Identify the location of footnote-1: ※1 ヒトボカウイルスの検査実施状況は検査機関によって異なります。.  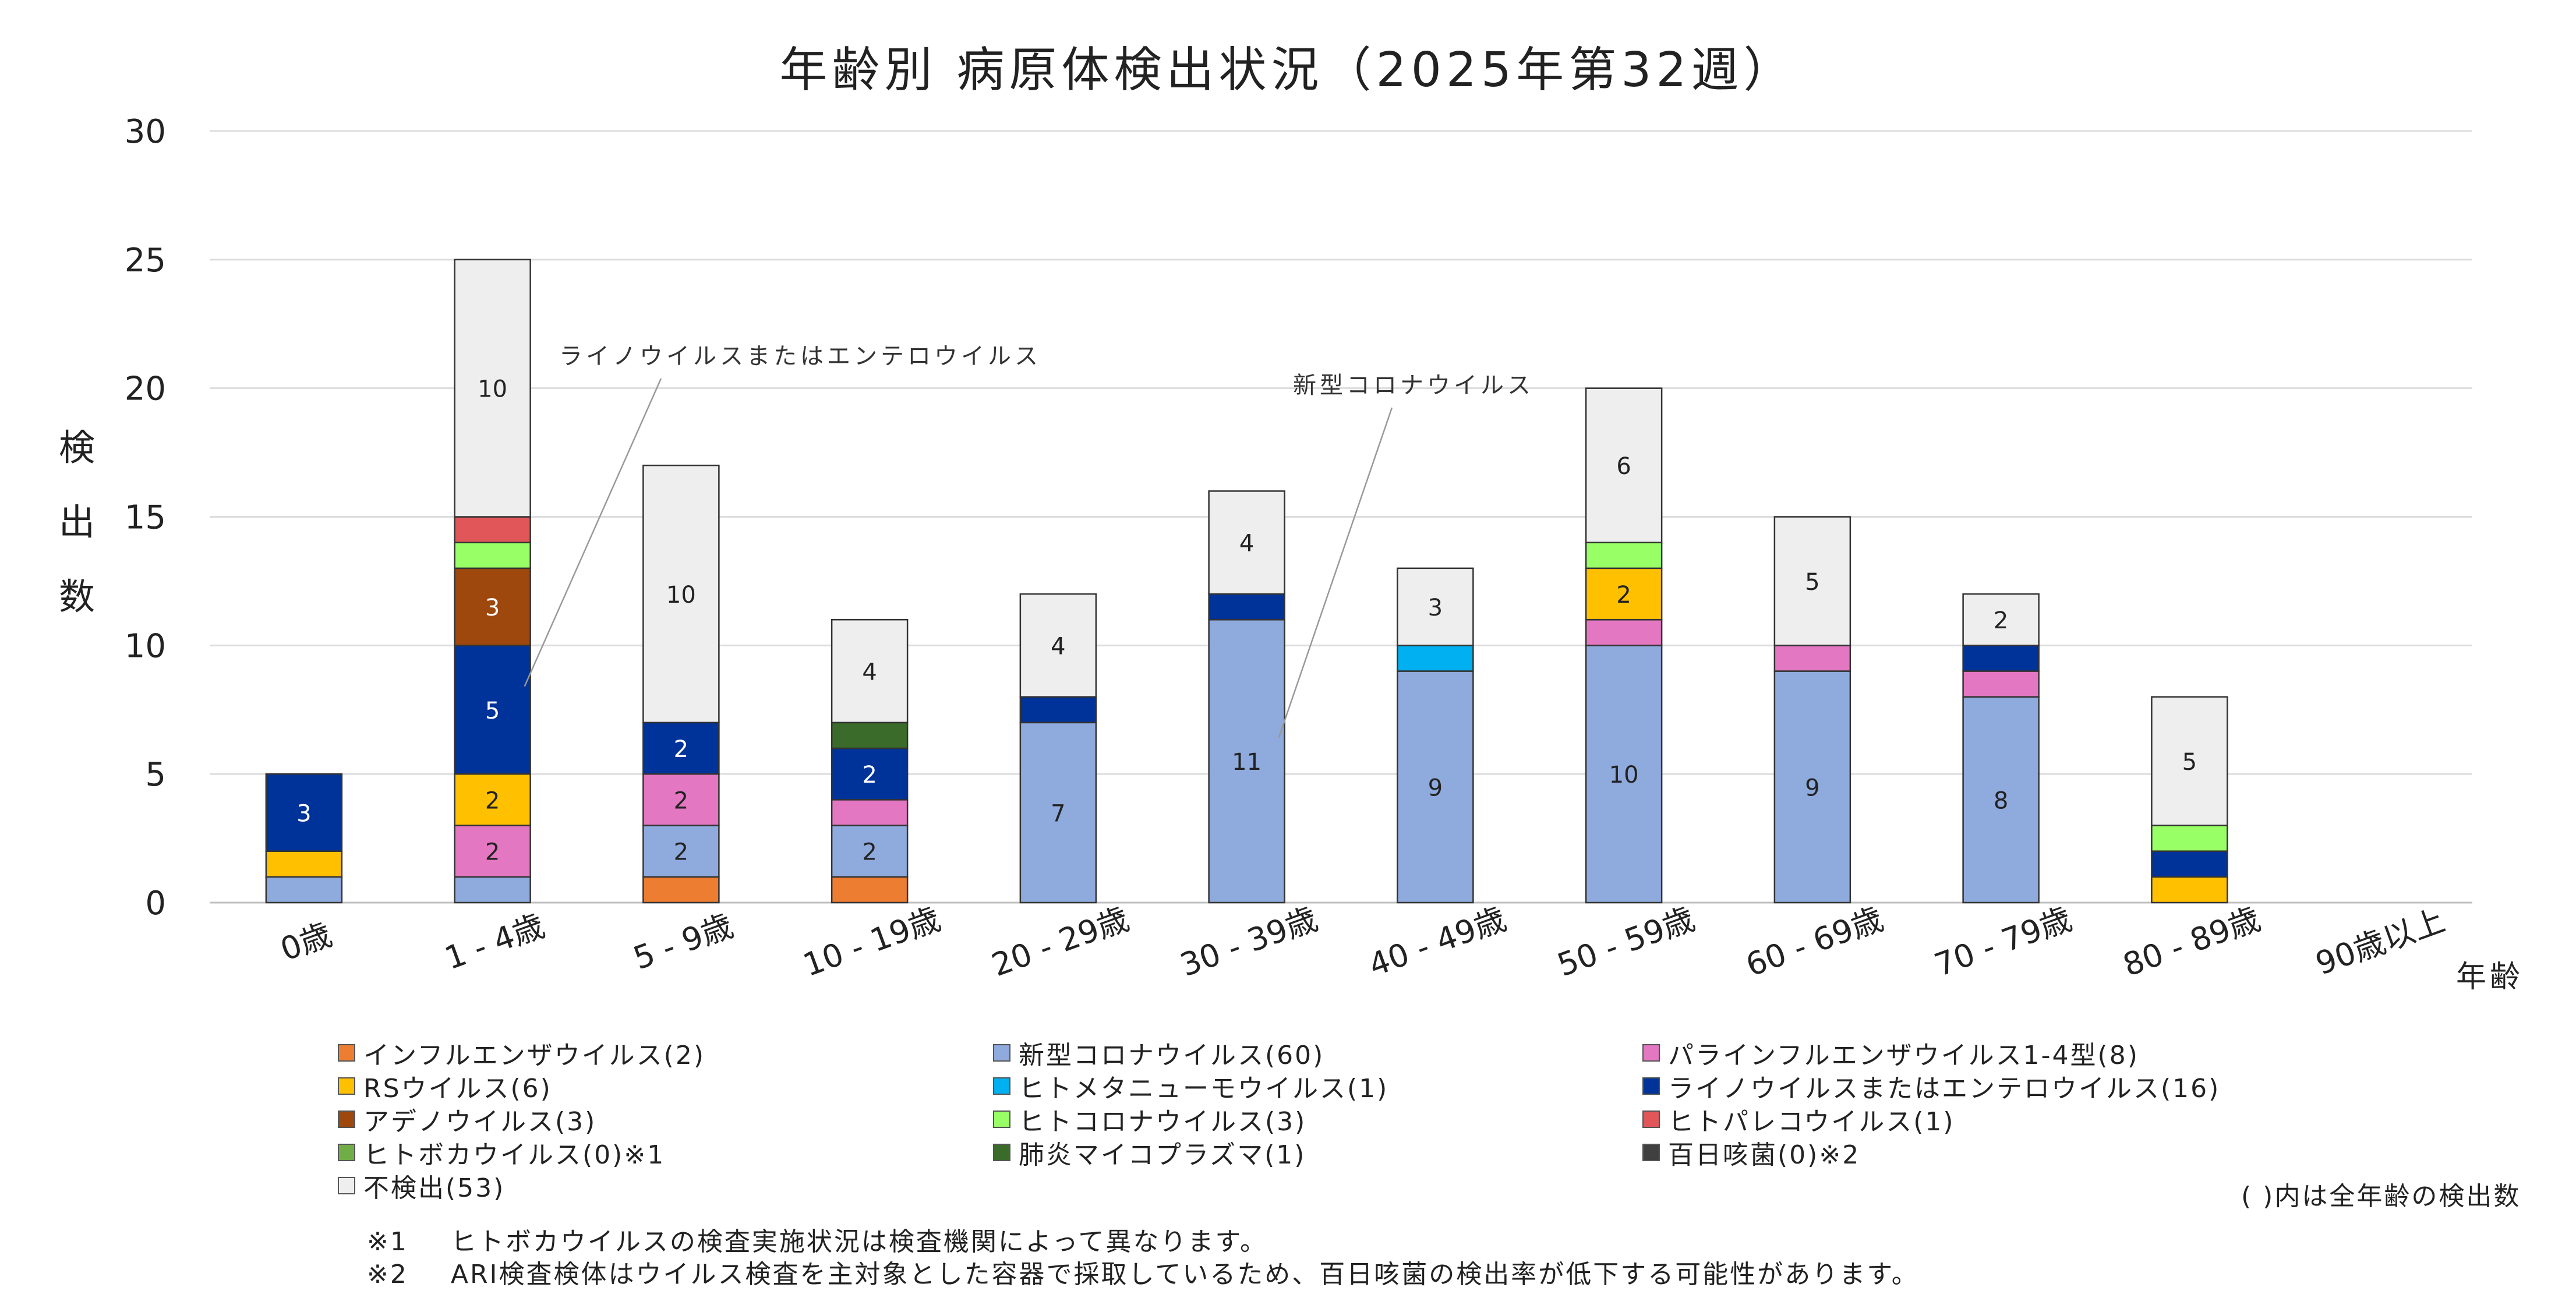
(817, 1240).